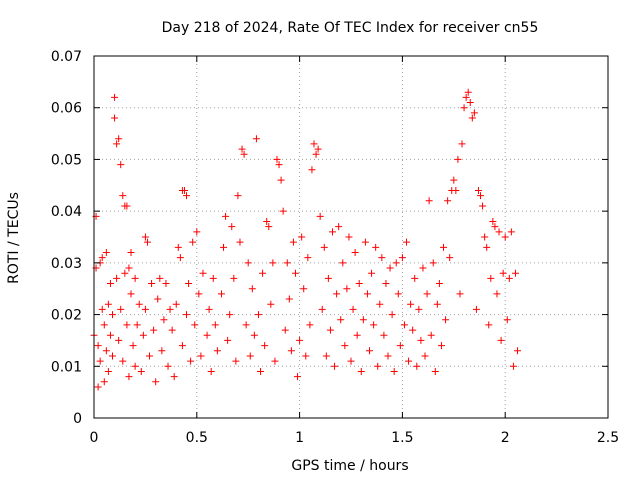 The height and width of the screenshot is (480, 640). Describe the element at coordinates (349, 466) in the screenshot. I see `x-axis-label: GPS time / hours` at that location.